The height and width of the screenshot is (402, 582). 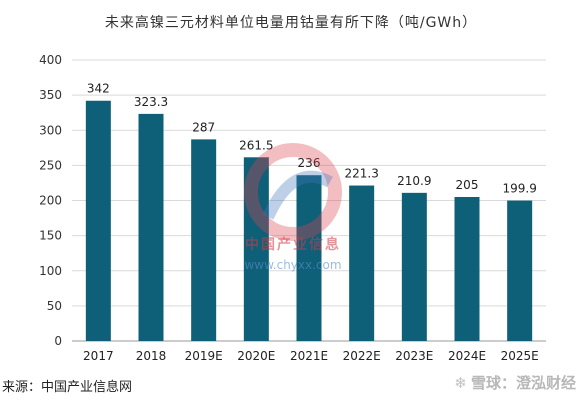 I want to click on snowball-icon: ❄, so click(x=460, y=383).